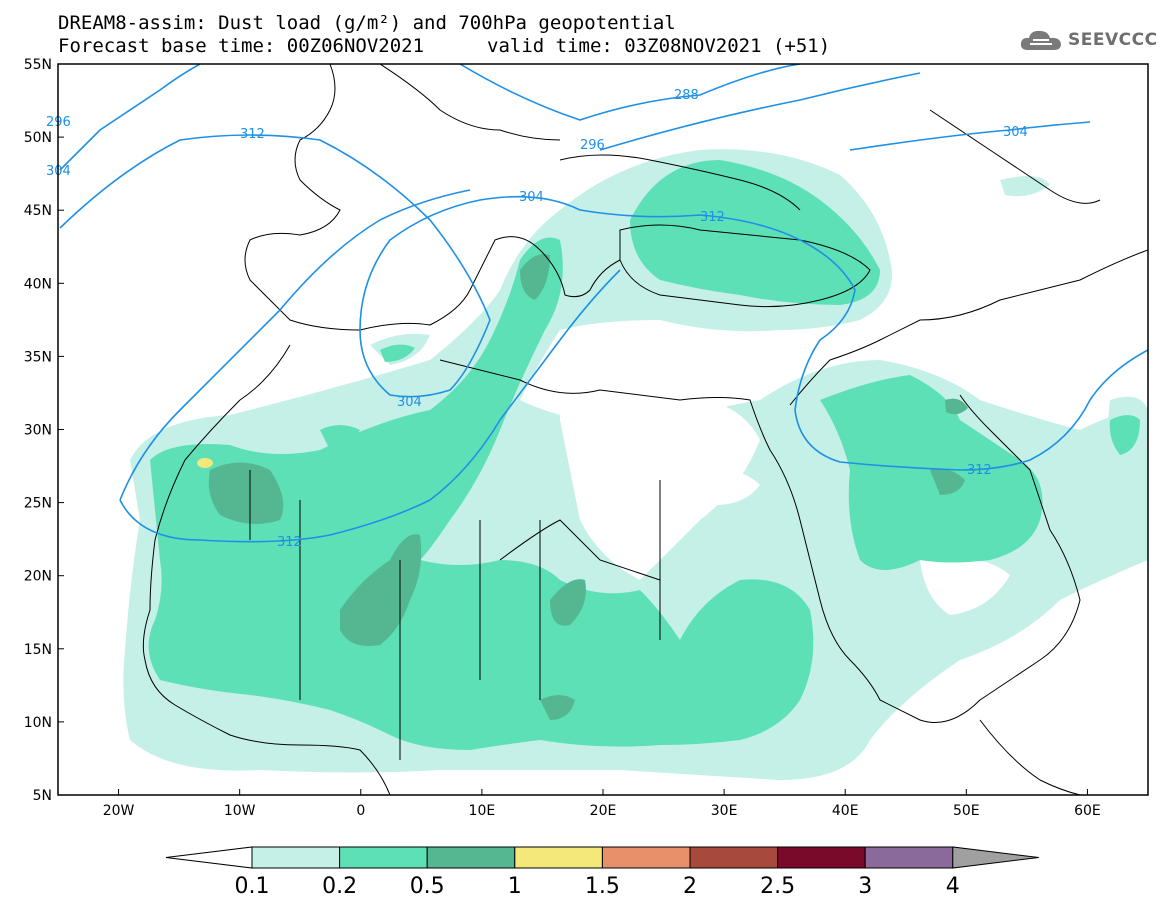 This screenshot has height=907, width=1165. What do you see at coordinates (686, 95) in the screenshot?
I see `contour-label: 288` at bounding box center [686, 95].